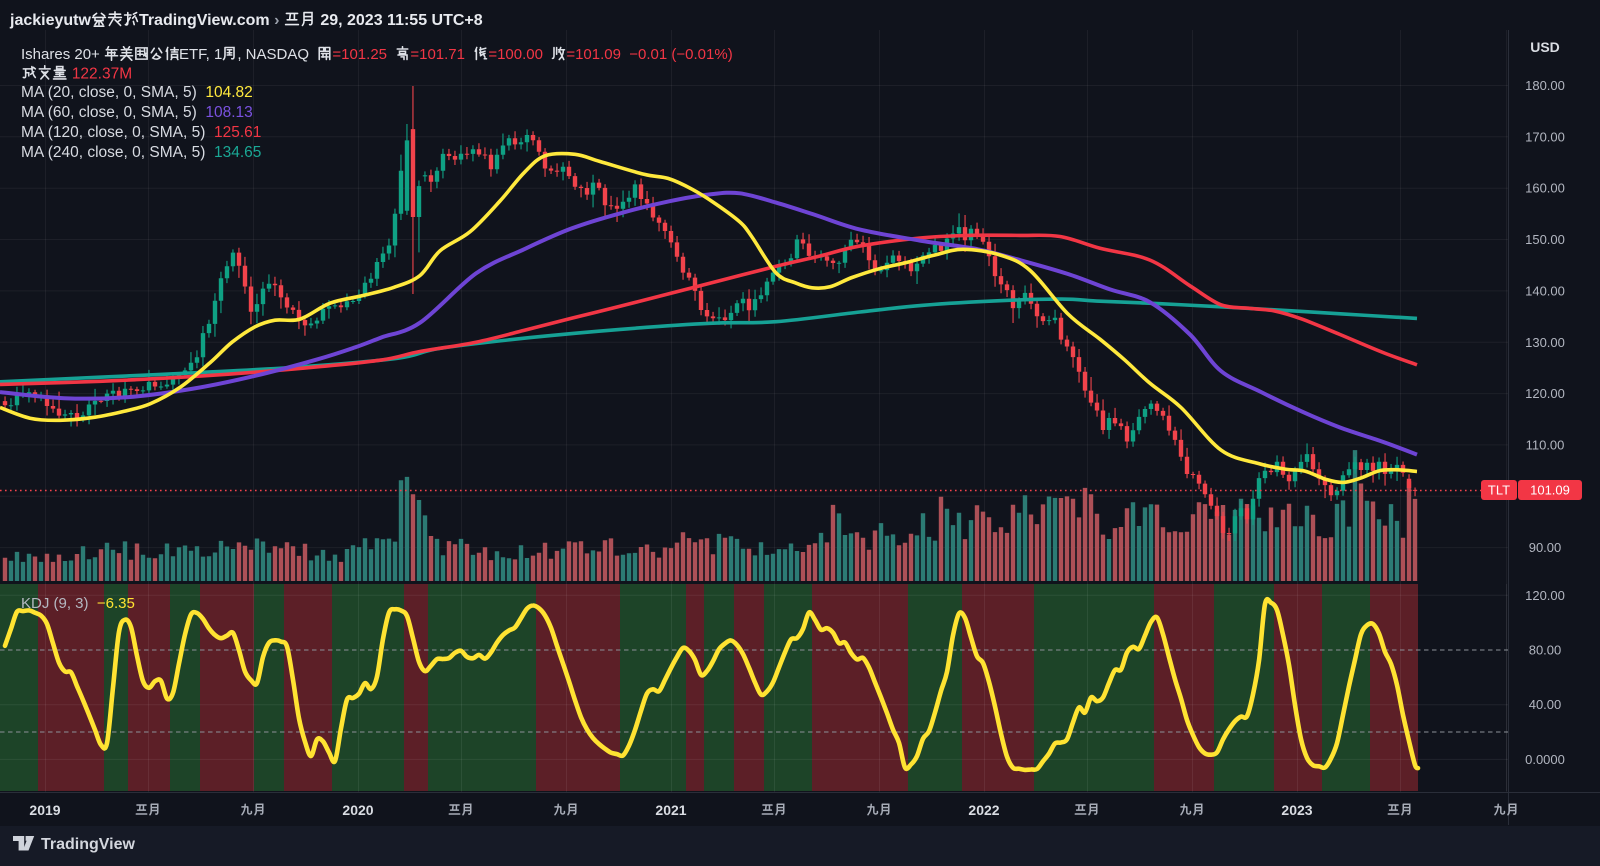  I want to click on svg-text: 0.0000, so click(1545, 759).